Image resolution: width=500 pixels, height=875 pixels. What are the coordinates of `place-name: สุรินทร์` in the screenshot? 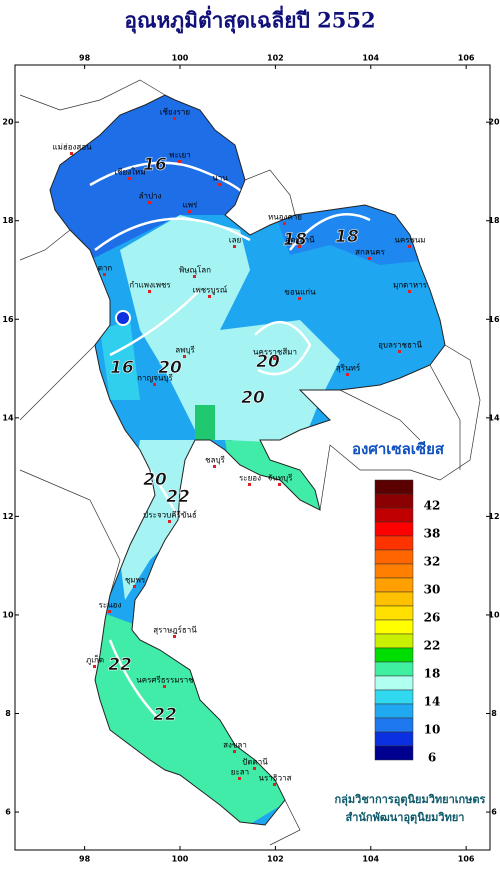 It's located at (348, 368).